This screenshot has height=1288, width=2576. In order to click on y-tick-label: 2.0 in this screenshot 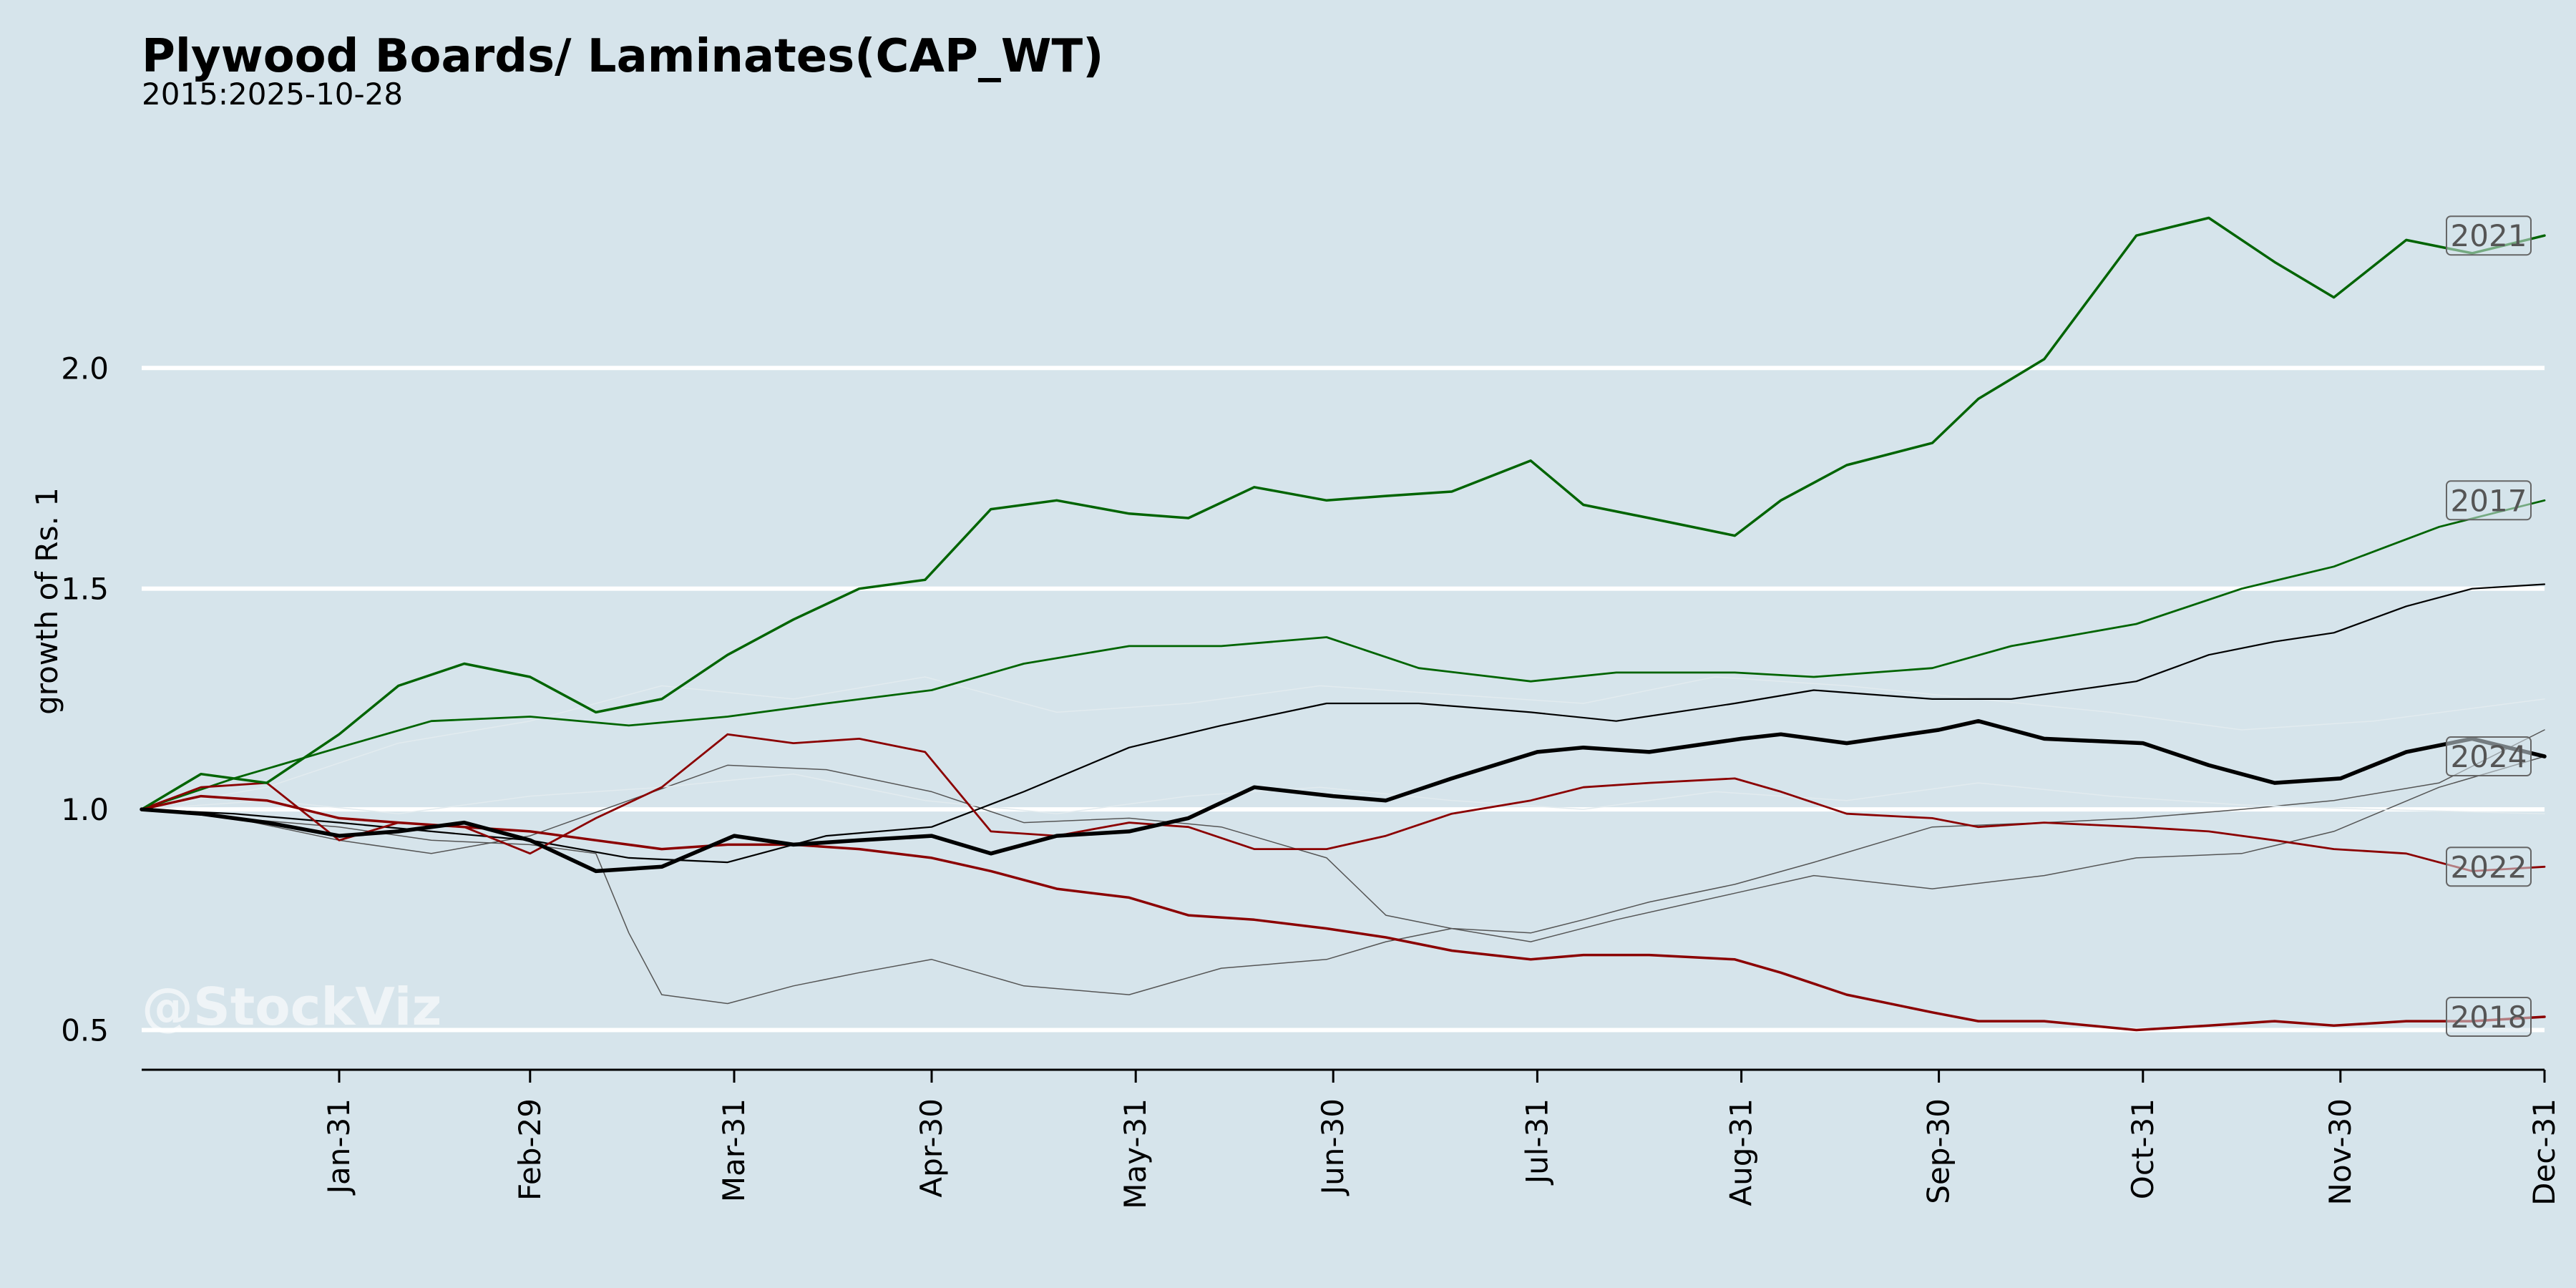, I will do `click(85, 368)`.